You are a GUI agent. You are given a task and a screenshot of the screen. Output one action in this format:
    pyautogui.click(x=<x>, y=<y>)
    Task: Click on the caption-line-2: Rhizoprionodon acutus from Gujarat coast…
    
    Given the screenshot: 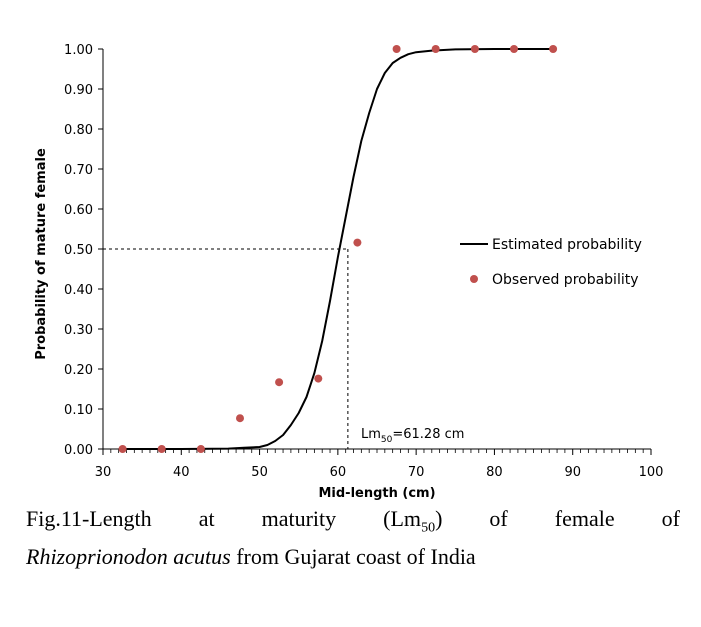 What is the action you would take?
    pyautogui.click(x=353, y=556)
    